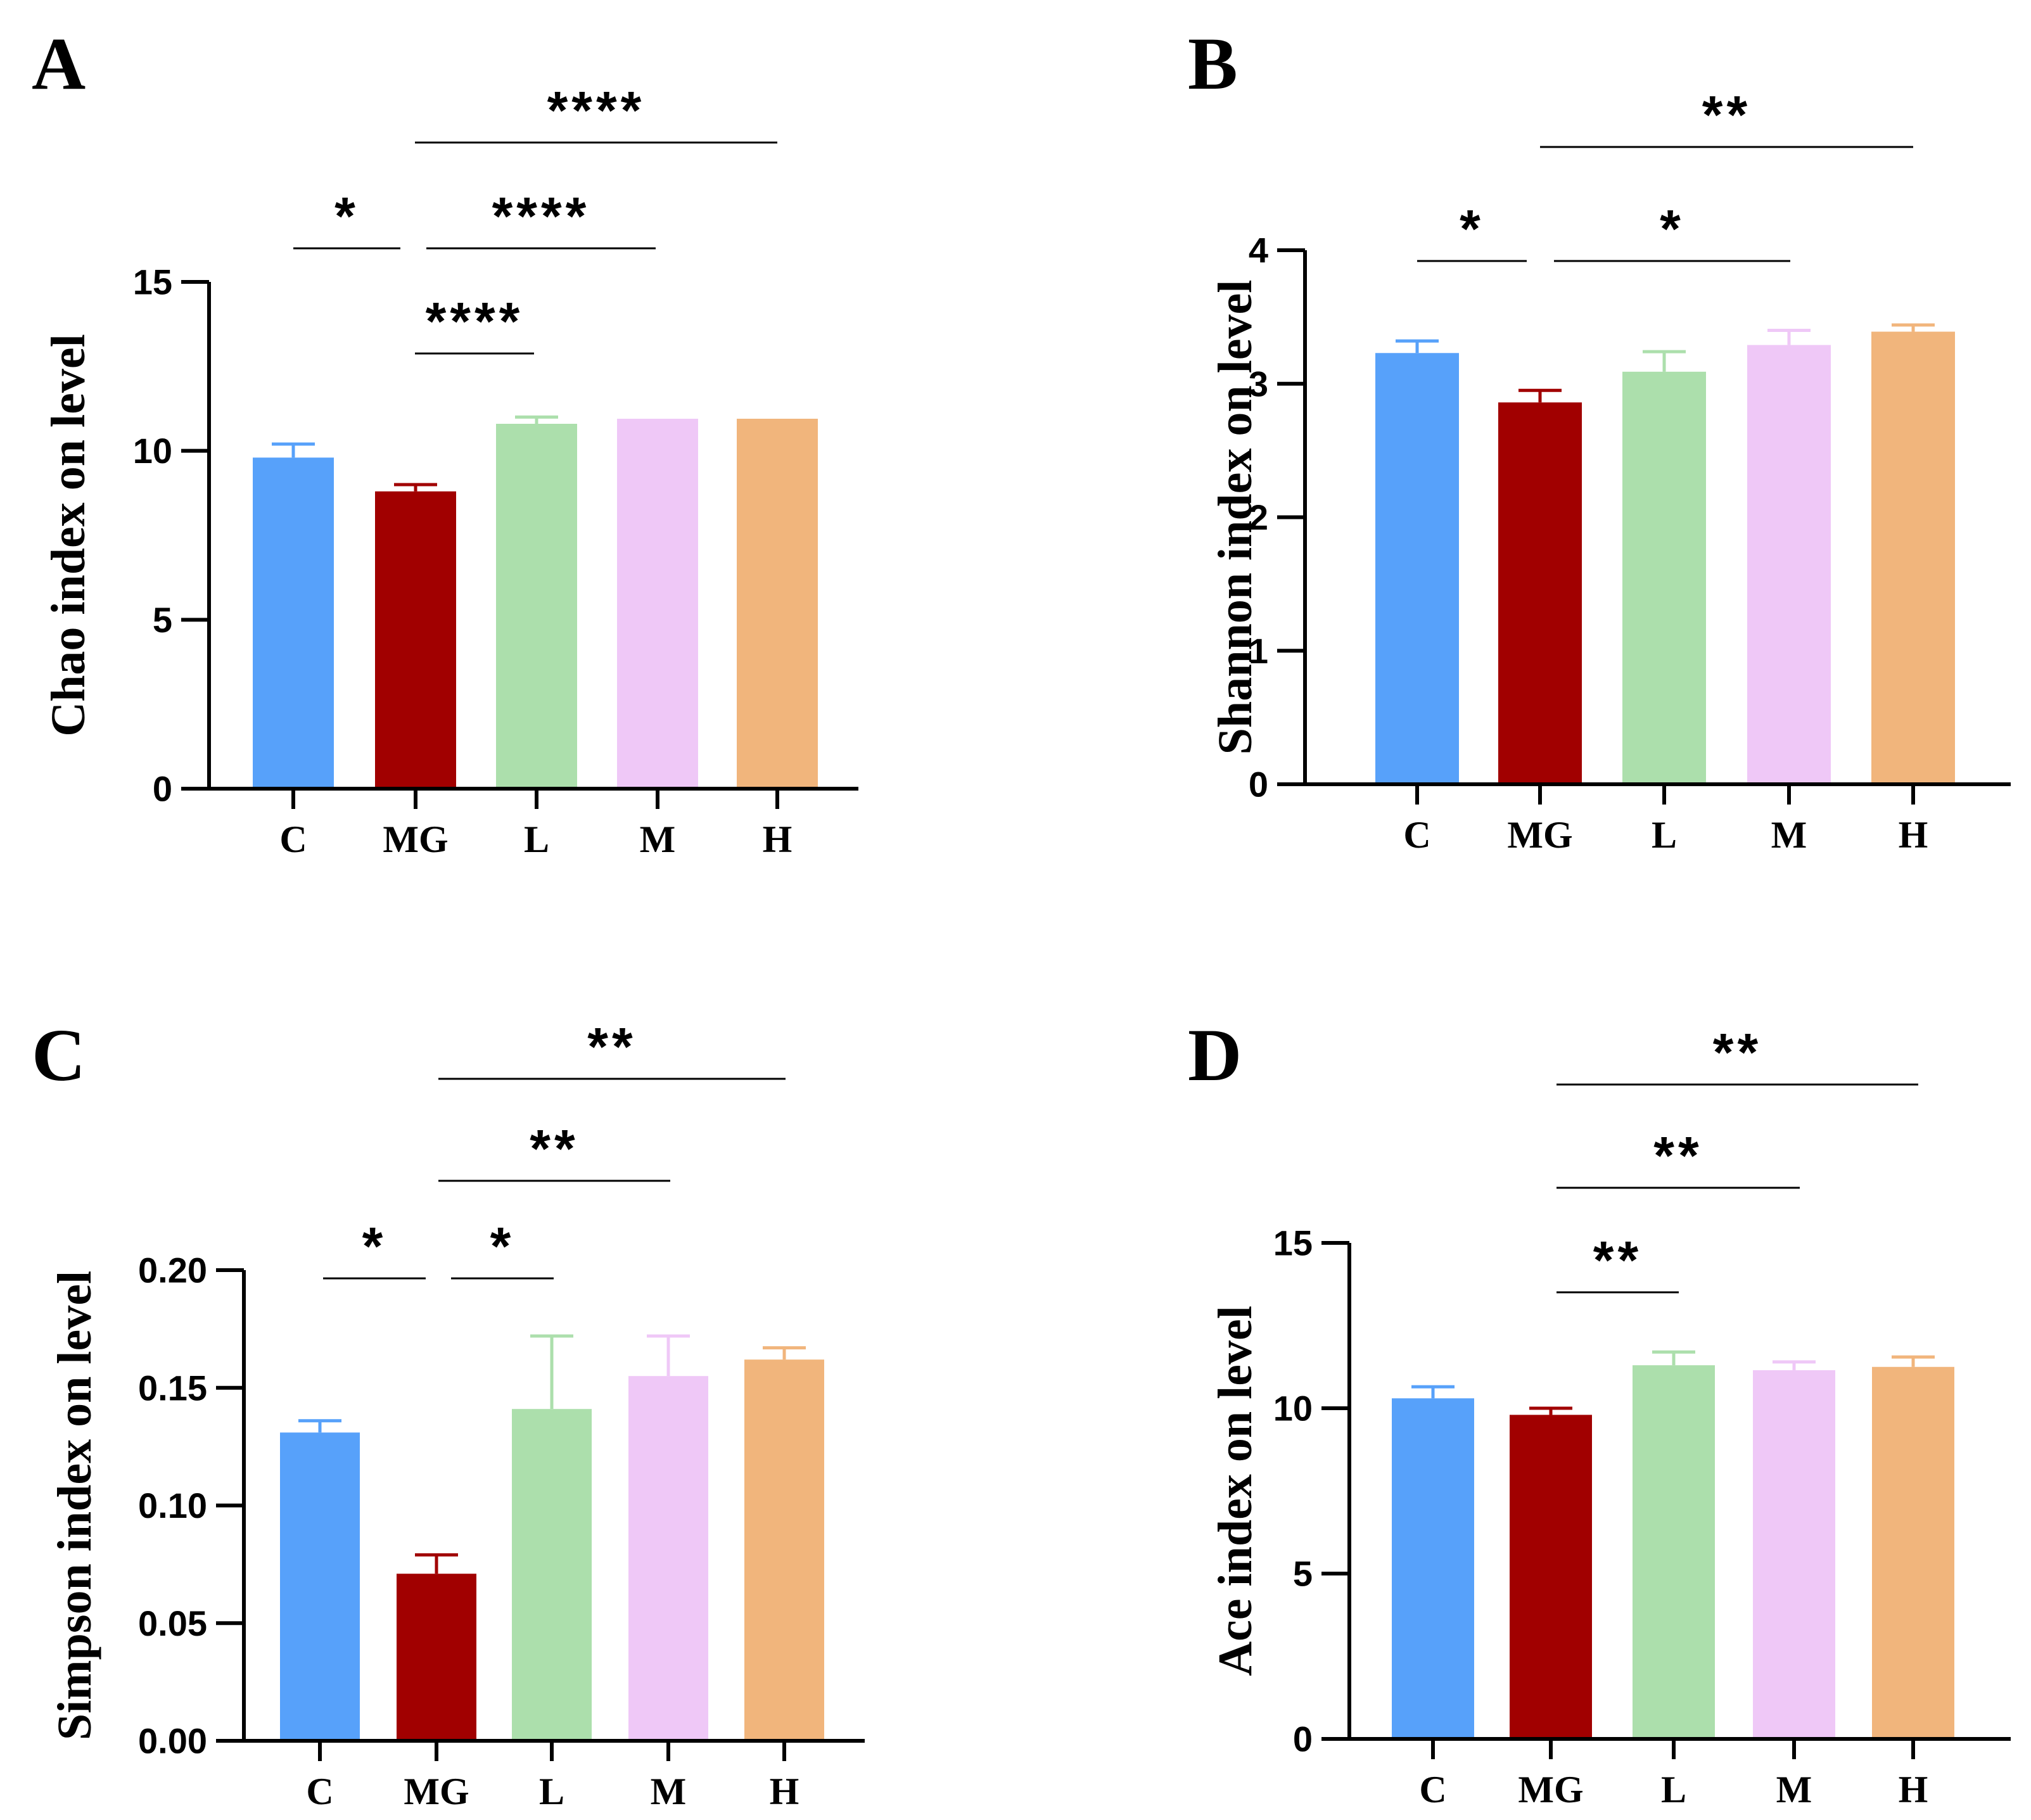 The height and width of the screenshot is (1820, 2031). Describe the element at coordinates (172, 1270) in the screenshot. I see `y-tick-label: 0.20` at that location.